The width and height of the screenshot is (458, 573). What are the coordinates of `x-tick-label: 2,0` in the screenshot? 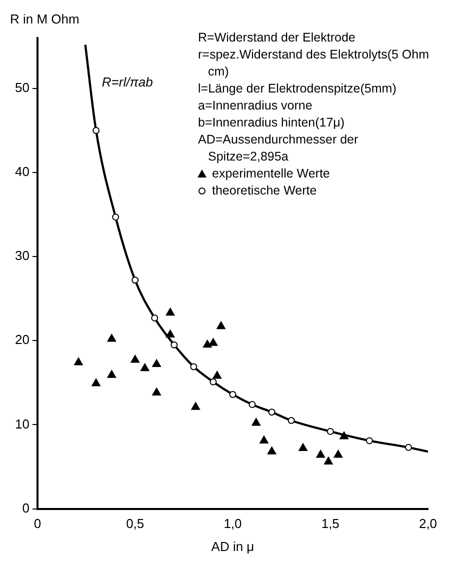 It's located at (428, 524).